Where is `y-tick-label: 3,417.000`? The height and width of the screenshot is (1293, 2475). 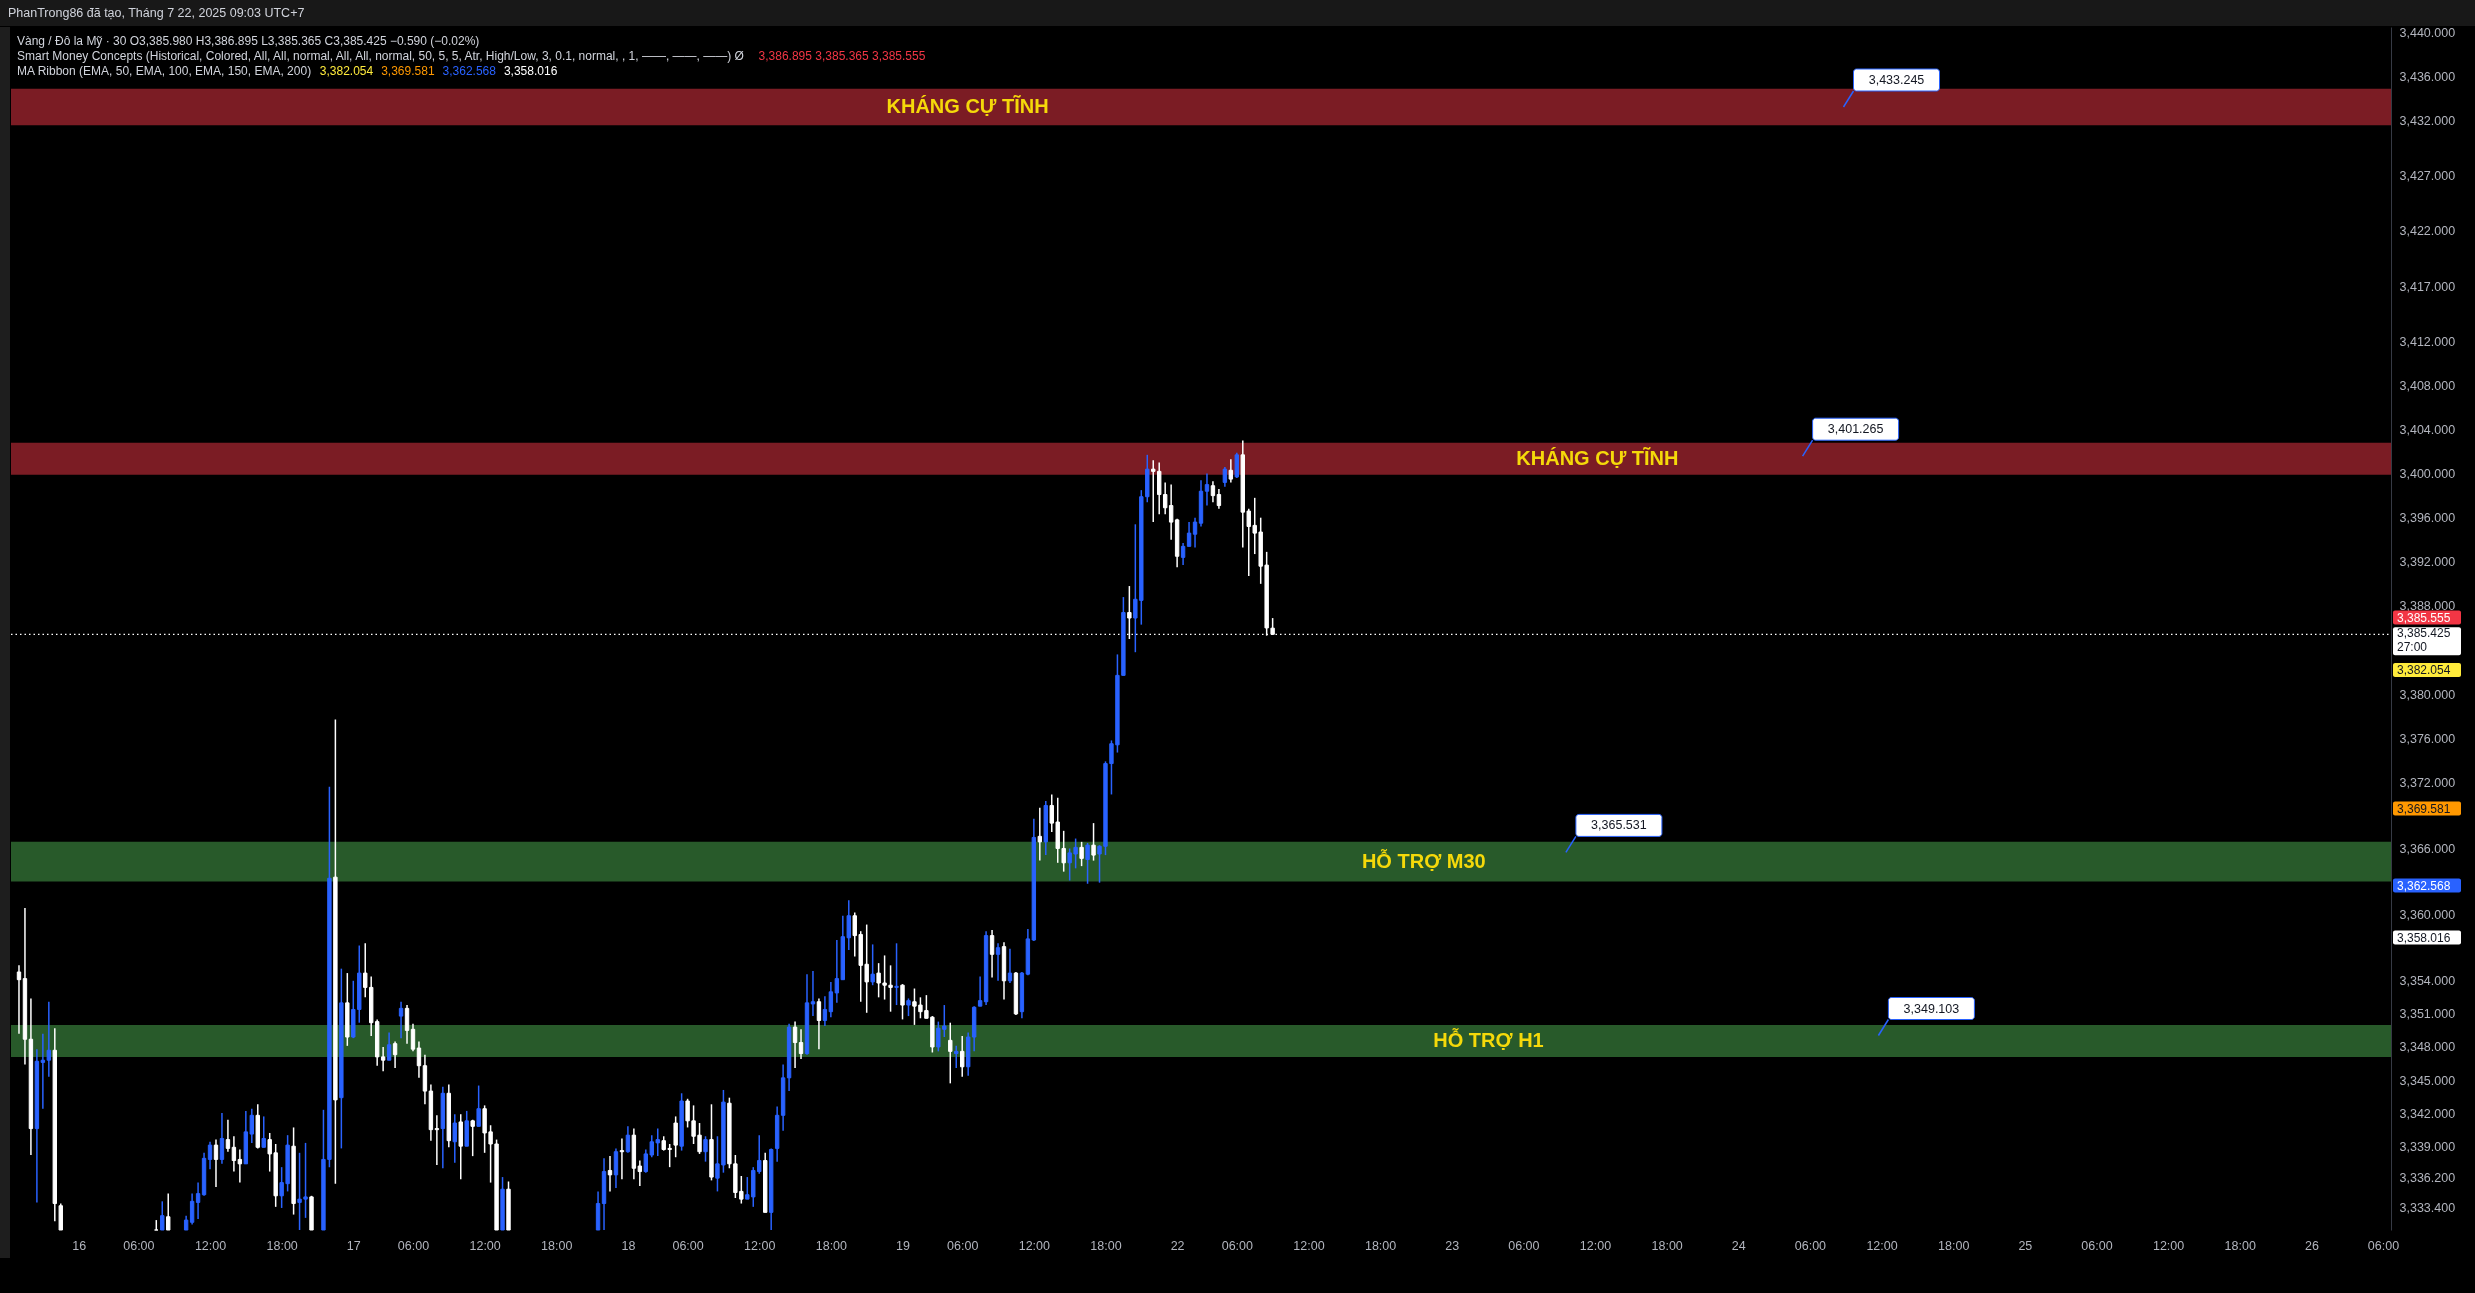
y-tick-label: 3,417.000 is located at coordinates (2427, 286).